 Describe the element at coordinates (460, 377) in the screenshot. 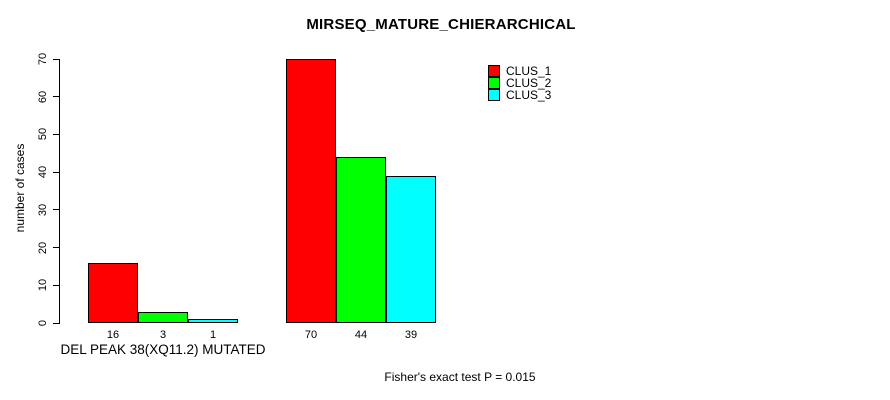

I see `fisher-test-annotation: Fisher's exact test P = 0.015` at that location.